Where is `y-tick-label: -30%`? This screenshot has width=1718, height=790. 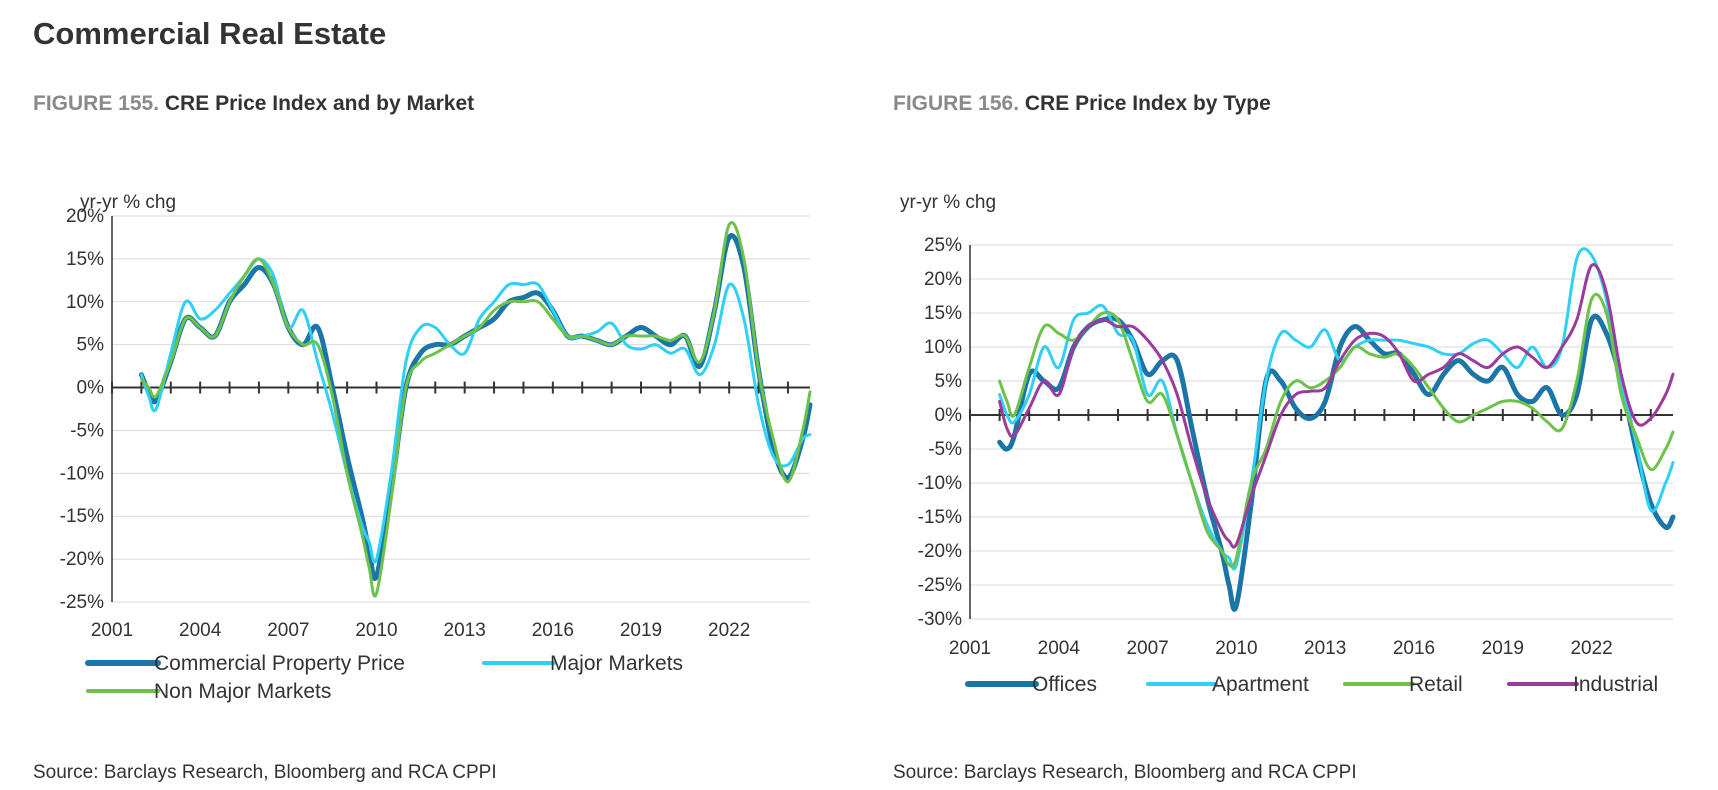
y-tick-label: -30% is located at coordinates (940, 619).